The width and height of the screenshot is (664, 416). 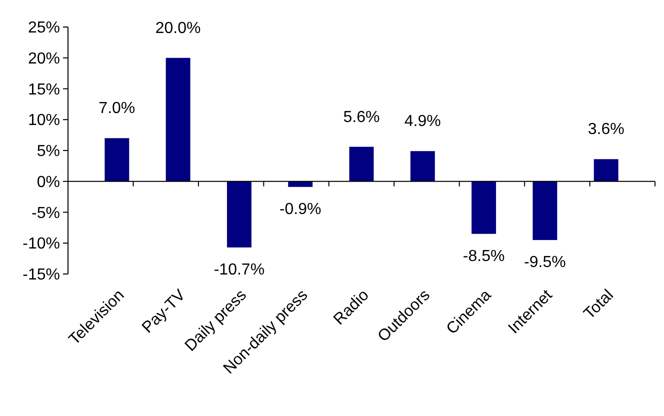 What do you see at coordinates (44, 59) in the screenshot?
I see `y-tick-label: 20%` at bounding box center [44, 59].